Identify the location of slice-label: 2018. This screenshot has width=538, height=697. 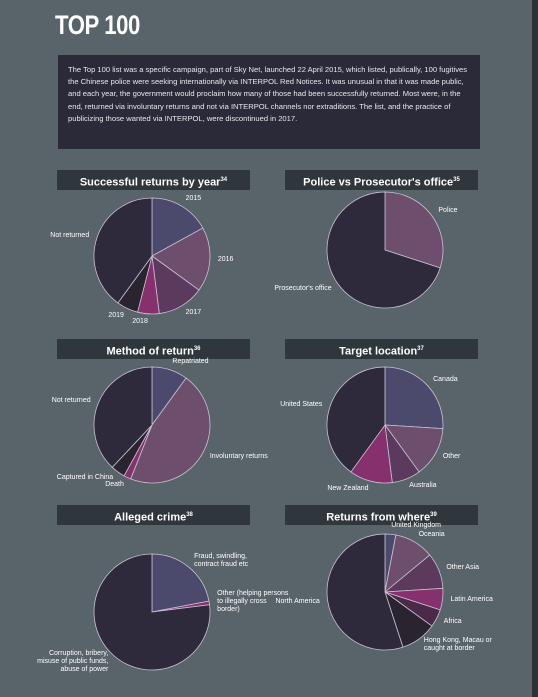
(140, 321).